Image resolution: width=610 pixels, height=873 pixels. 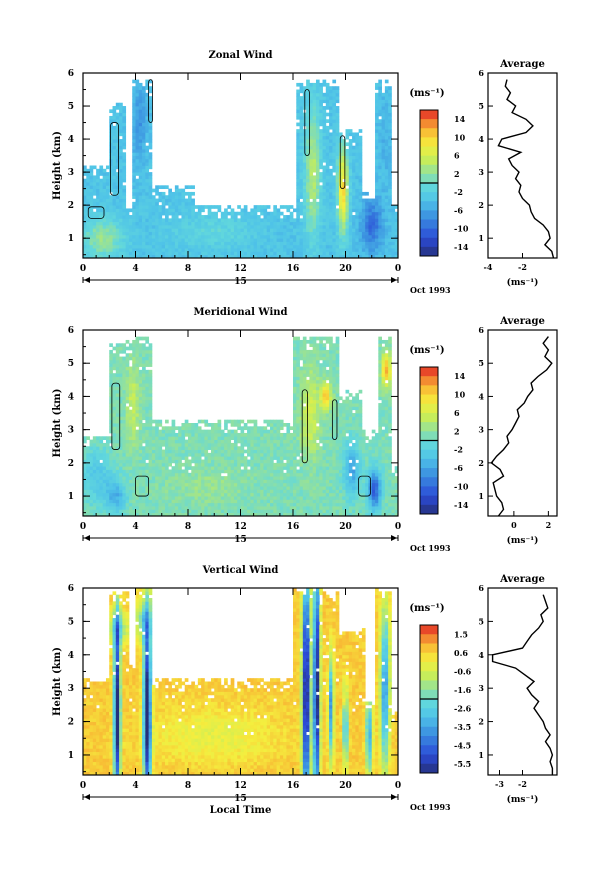 What do you see at coordinates (240, 55) in the screenshot?
I see `panel-title: Zonal Wind` at bounding box center [240, 55].